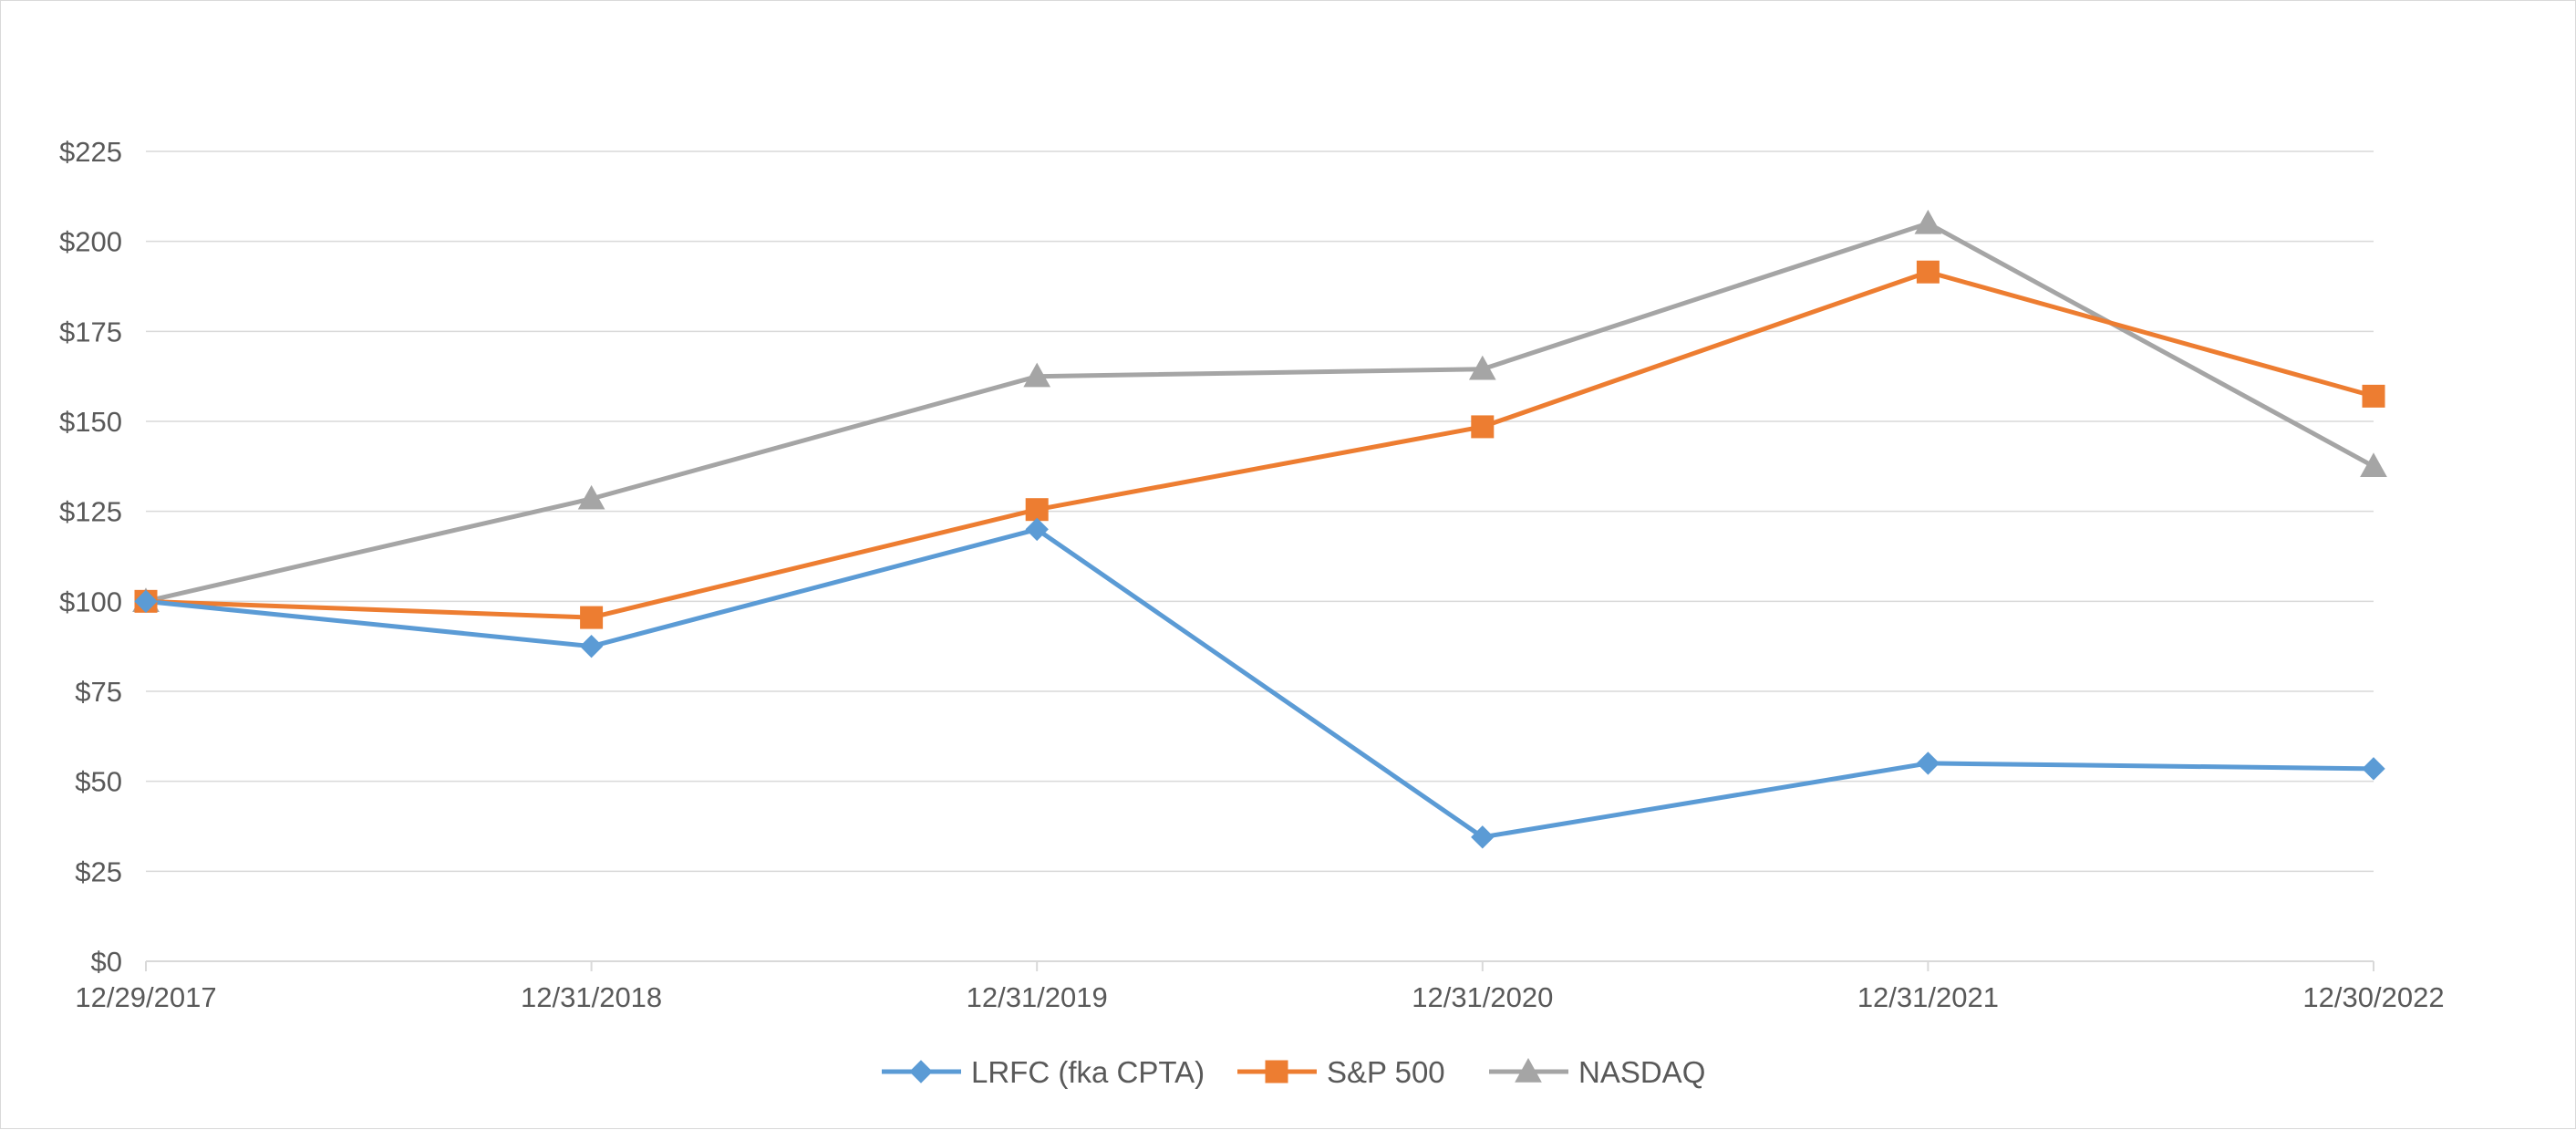 The height and width of the screenshot is (1130, 2576). What do you see at coordinates (98, 782) in the screenshot?
I see `y-tick-label: $50` at bounding box center [98, 782].